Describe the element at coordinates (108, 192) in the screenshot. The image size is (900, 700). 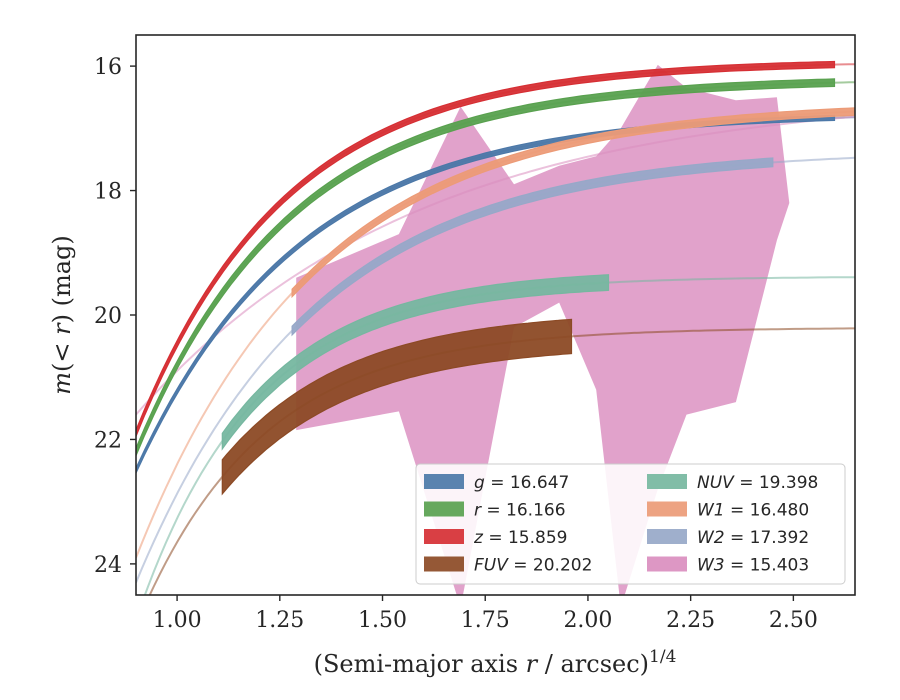
I see `y-tick-label: 18` at that location.